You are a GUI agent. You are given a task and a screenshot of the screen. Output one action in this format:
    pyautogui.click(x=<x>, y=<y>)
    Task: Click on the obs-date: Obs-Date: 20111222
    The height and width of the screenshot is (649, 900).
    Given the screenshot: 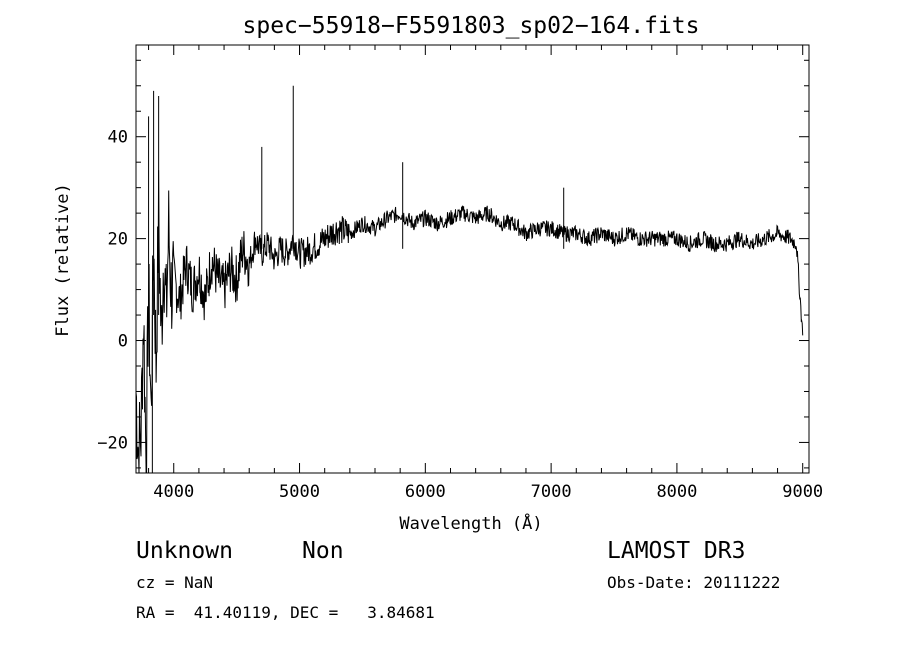 What is the action you would take?
    pyautogui.click(x=694, y=582)
    